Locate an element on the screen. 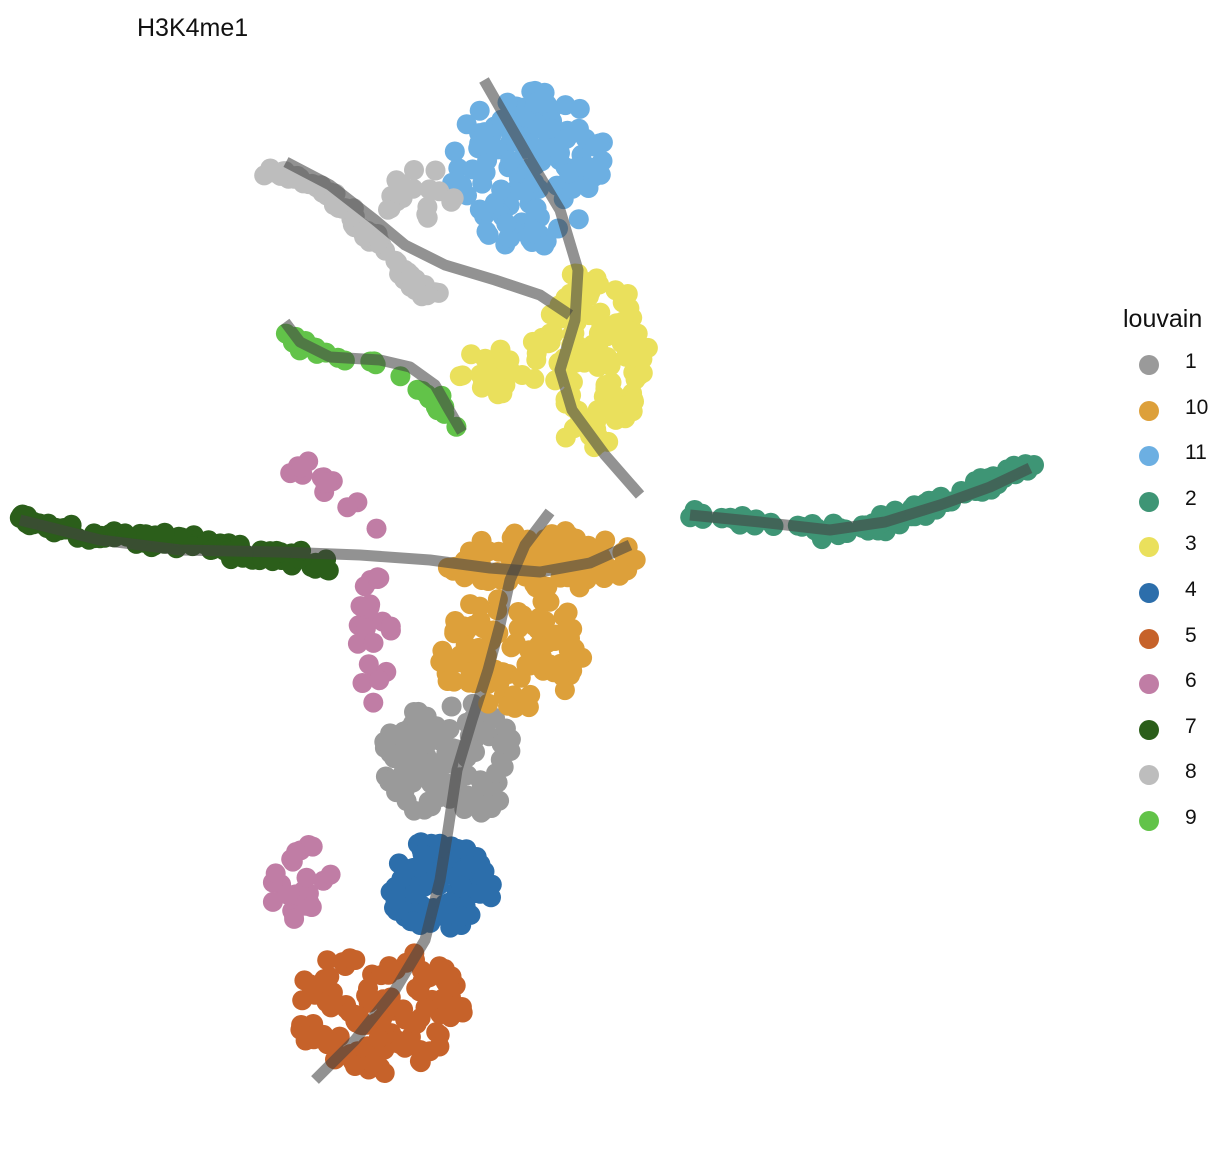 This screenshot has height=1160, width=1230. legend-label: 4 is located at coordinates (1191, 589).